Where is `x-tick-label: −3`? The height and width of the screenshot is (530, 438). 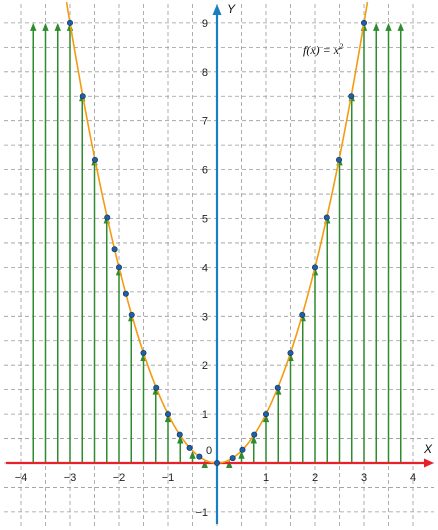 x-tick-label: −3 is located at coordinates (70, 478).